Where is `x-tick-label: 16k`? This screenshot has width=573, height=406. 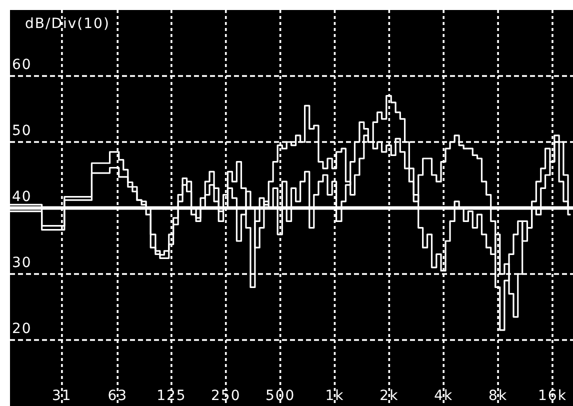
x-tick-label: 16k is located at coordinates (552, 396).